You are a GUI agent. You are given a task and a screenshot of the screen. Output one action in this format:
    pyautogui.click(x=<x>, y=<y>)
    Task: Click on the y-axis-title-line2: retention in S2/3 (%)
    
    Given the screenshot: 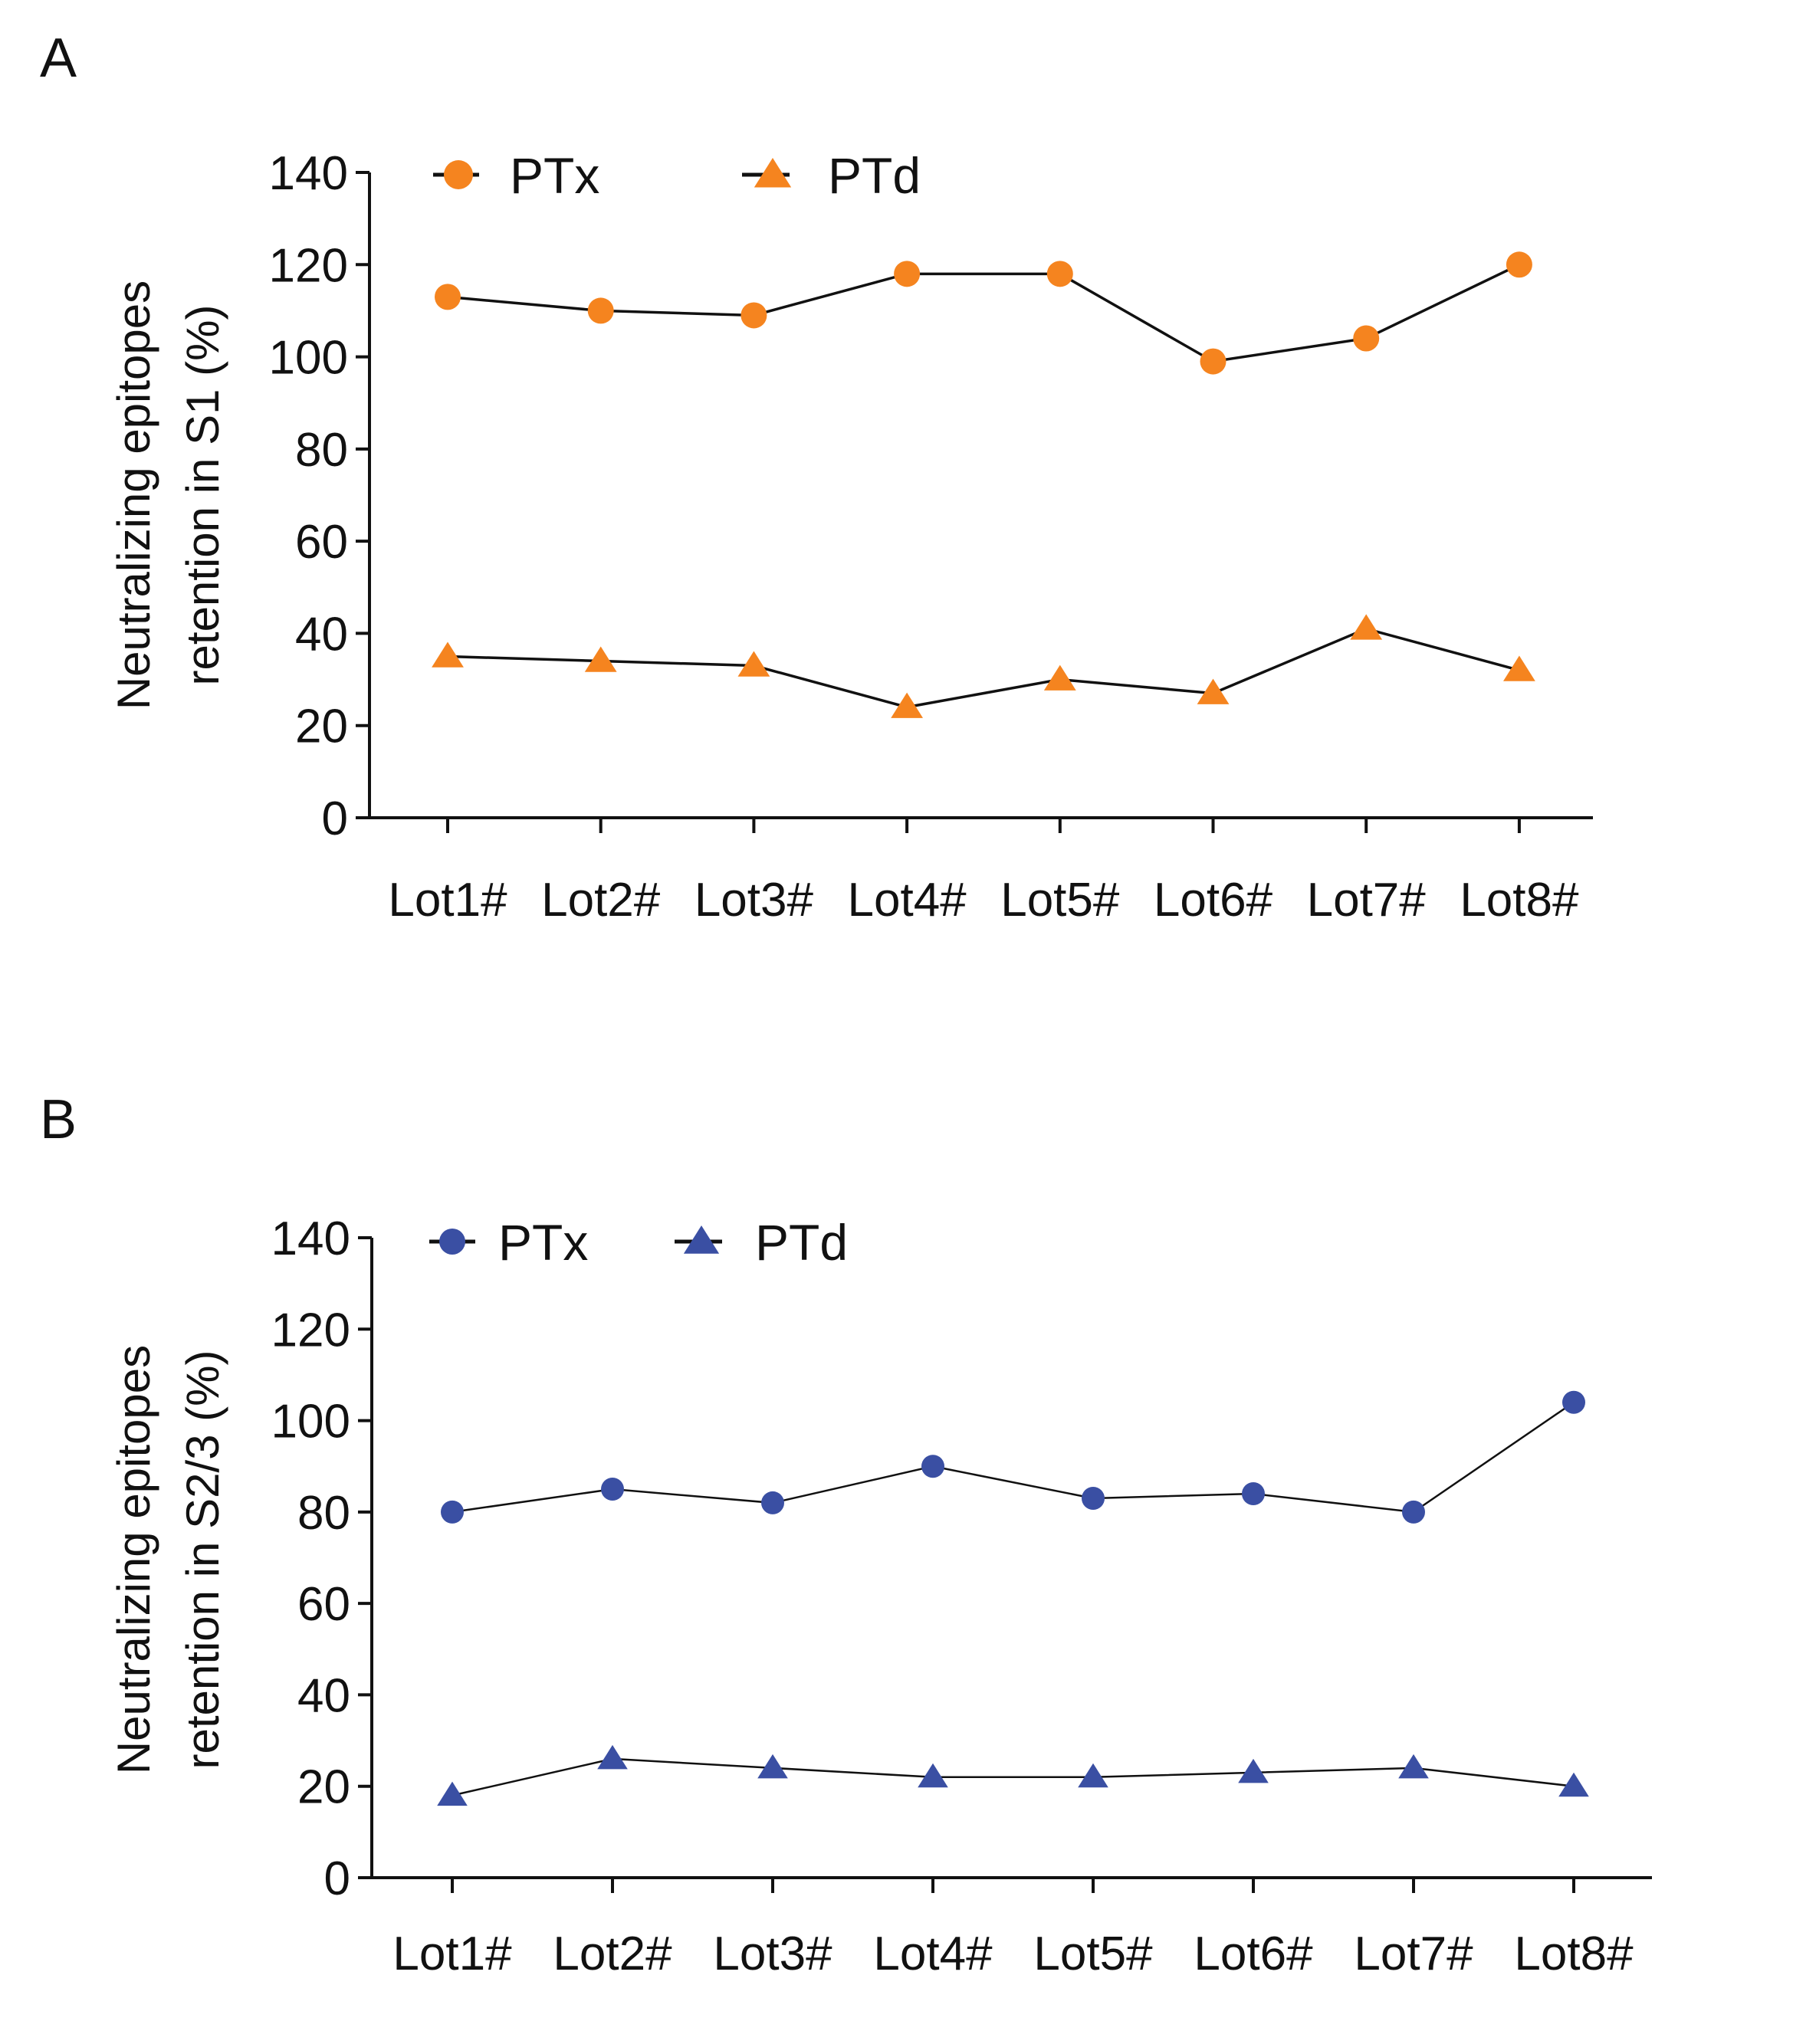 What is the action you would take?
    pyautogui.click(x=202, y=1560)
    